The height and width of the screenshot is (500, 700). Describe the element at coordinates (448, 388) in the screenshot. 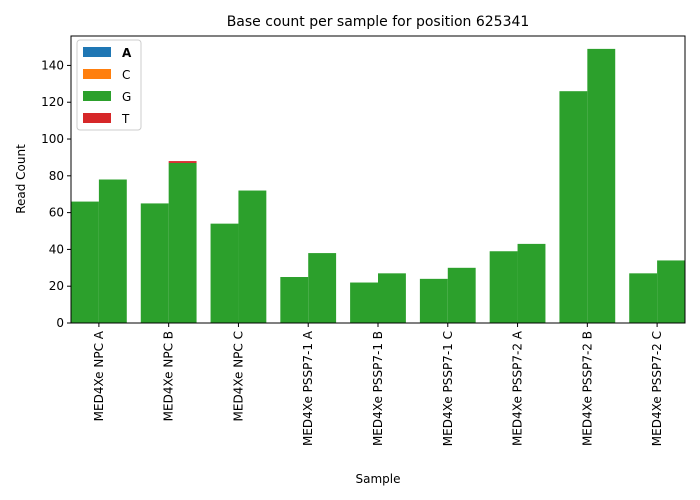

I see `x-tick-label: MED4Xe PSSP7-1 C` at that location.